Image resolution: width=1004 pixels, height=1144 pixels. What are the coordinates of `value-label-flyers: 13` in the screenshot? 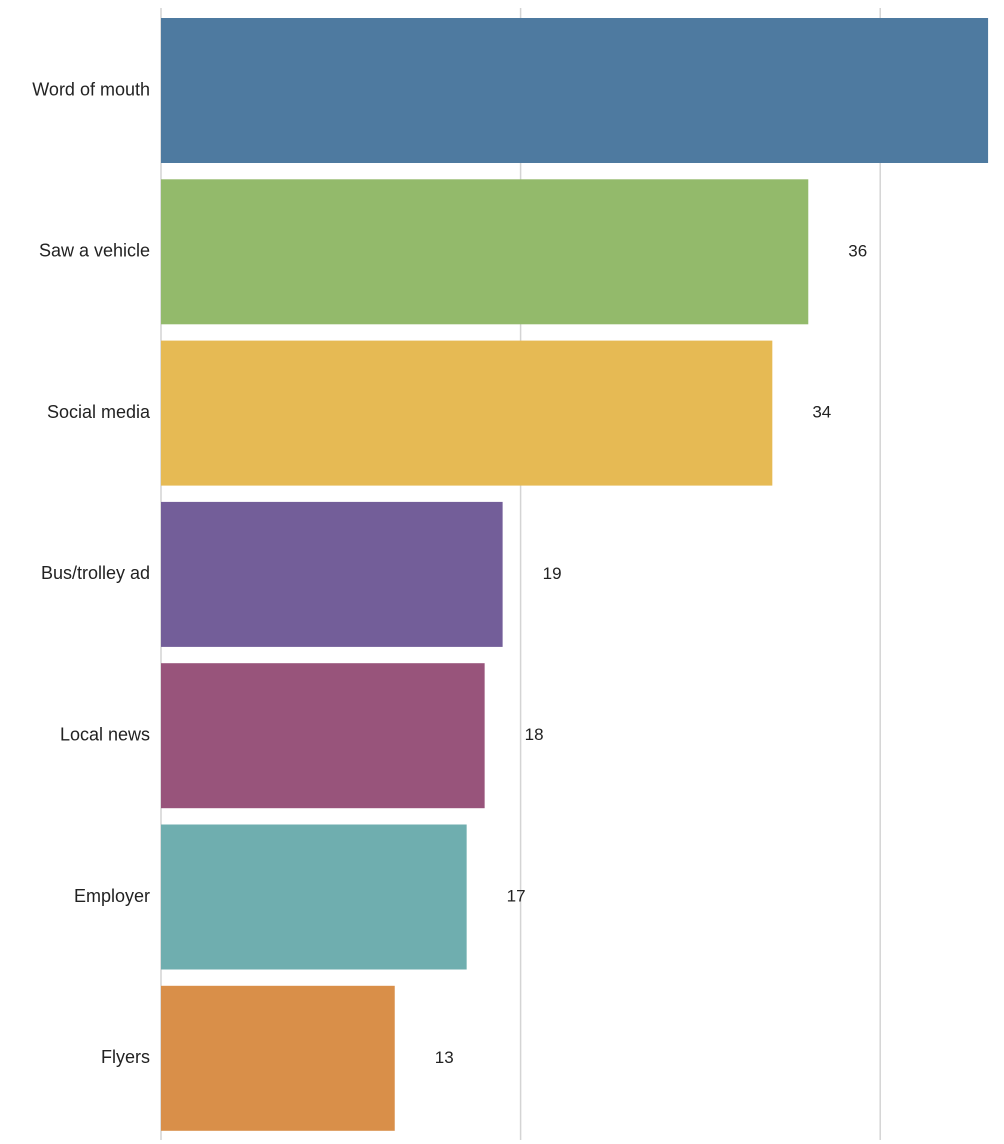 It's located at (444, 1057).